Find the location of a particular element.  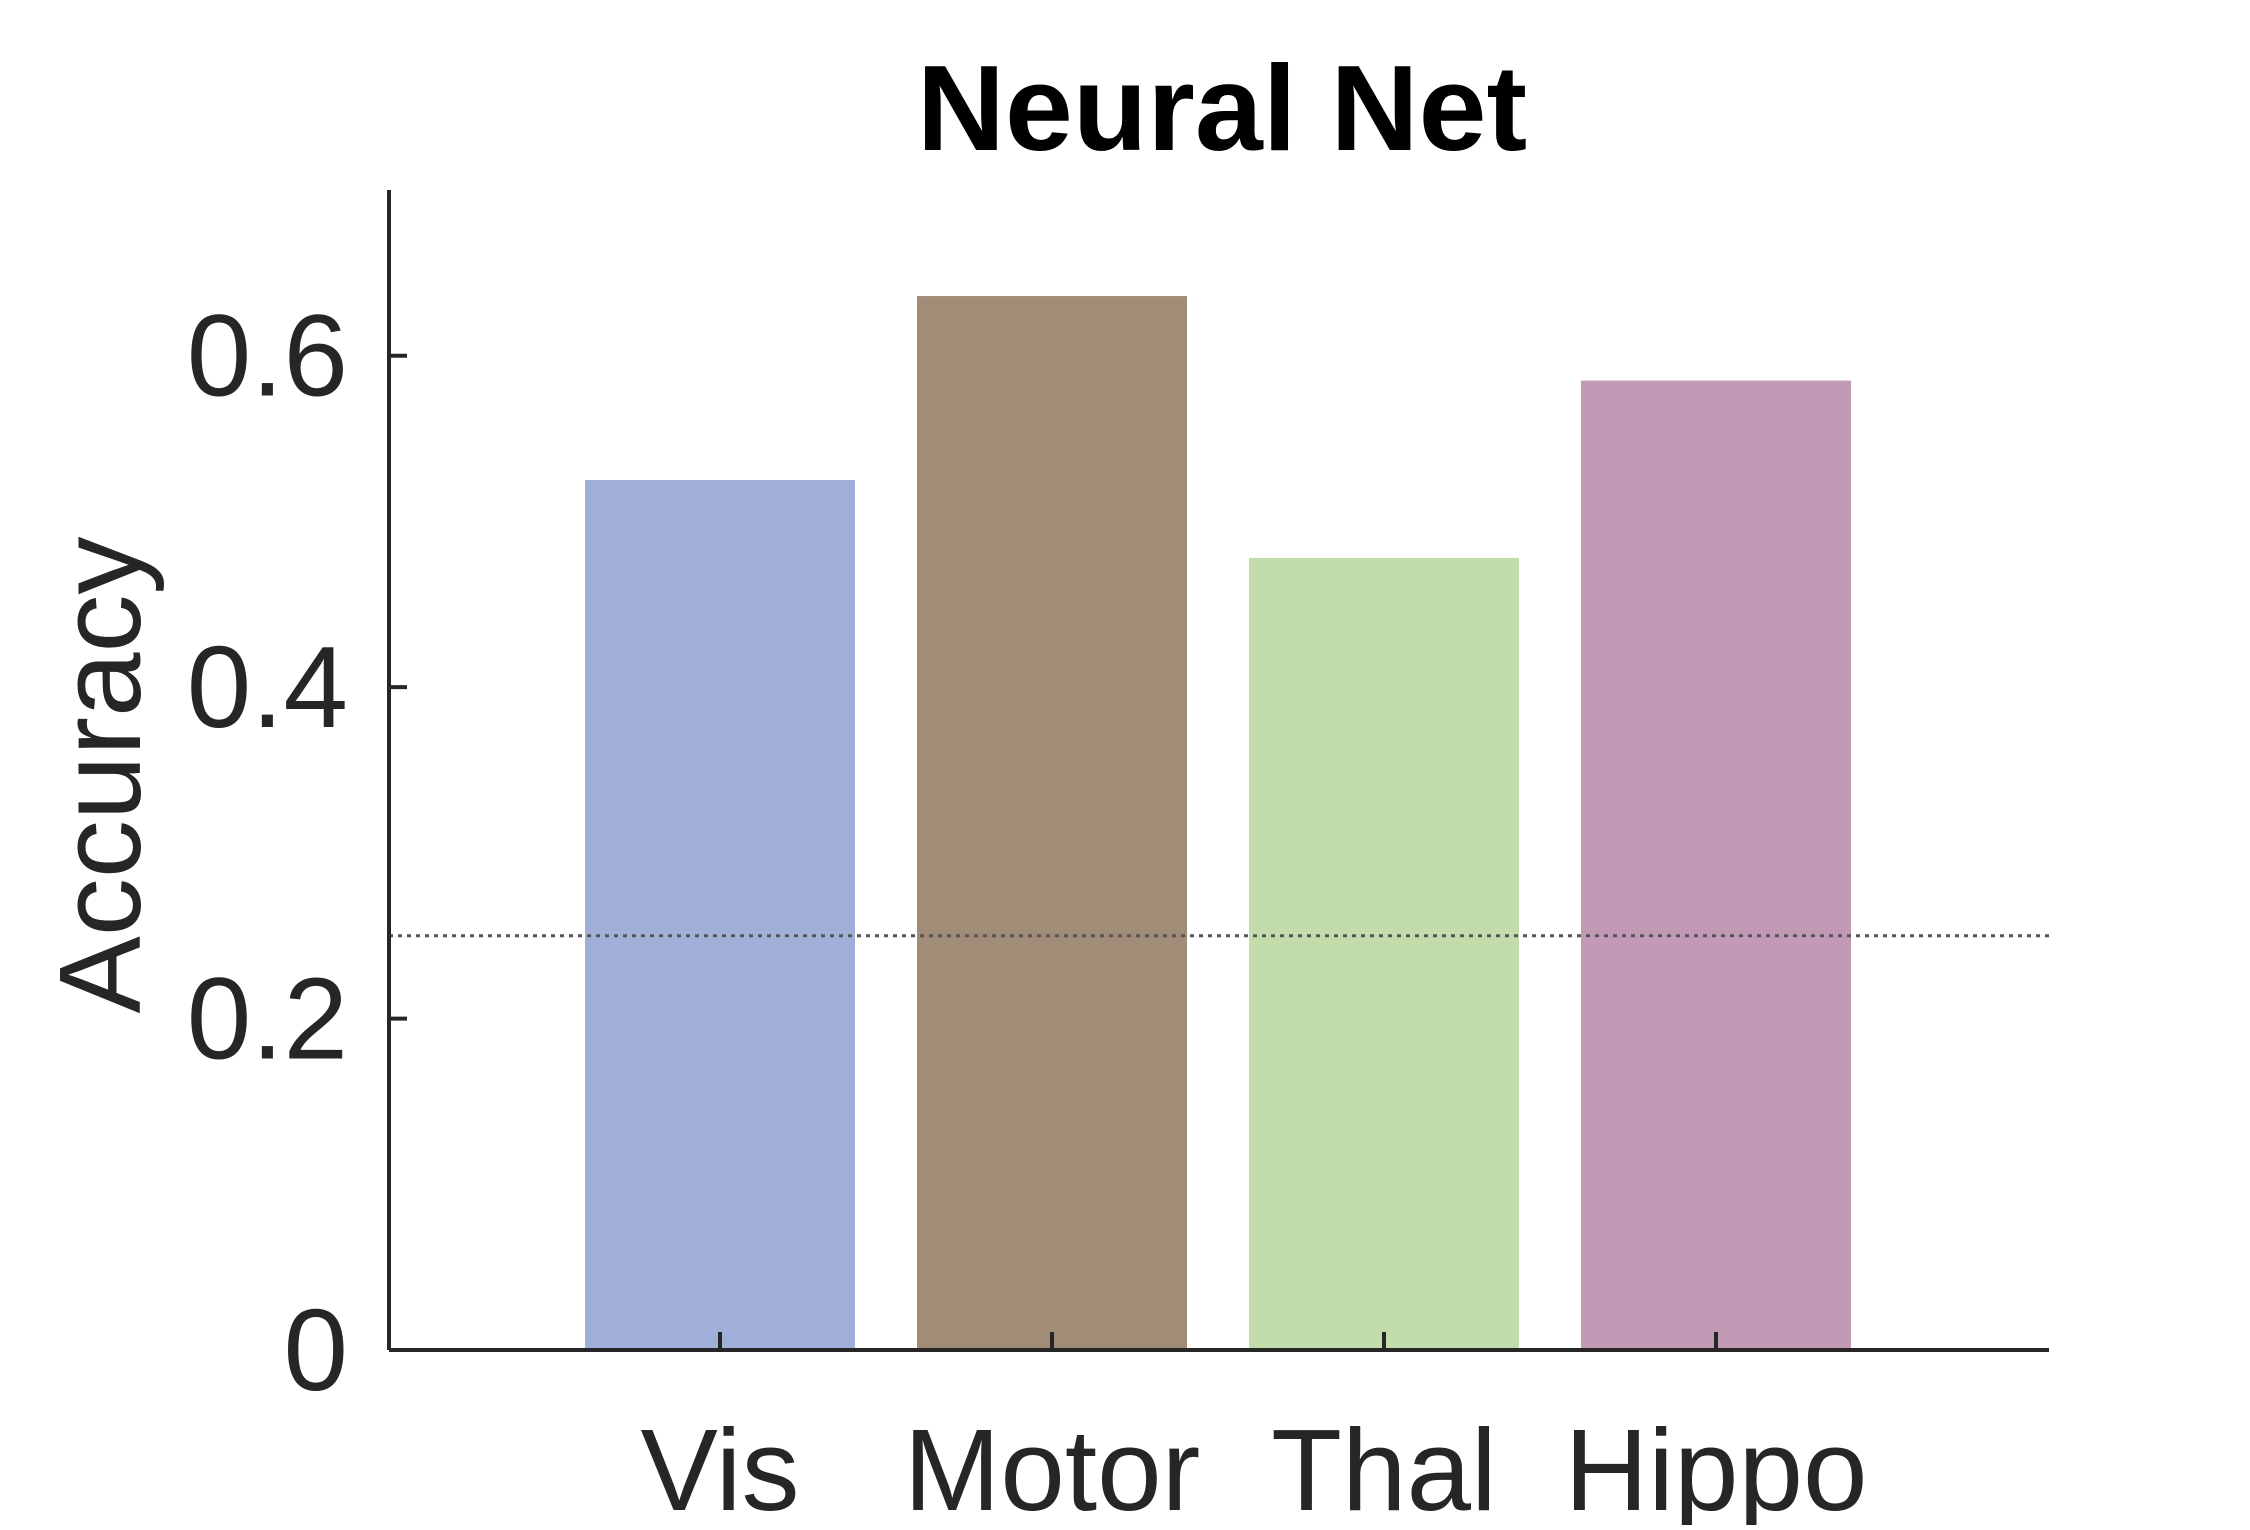

bar-hippo is located at coordinates (1716, 865).